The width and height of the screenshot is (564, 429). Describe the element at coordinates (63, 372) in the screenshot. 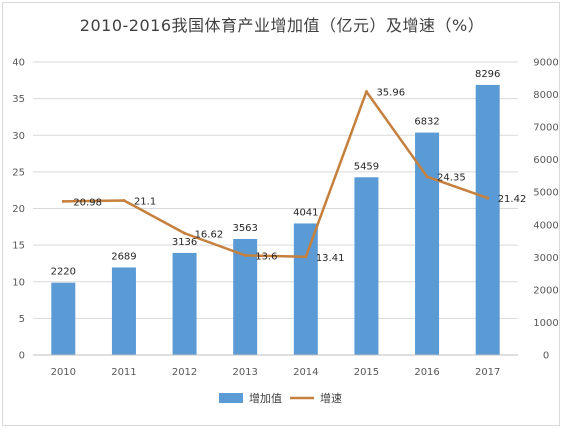

I see `x-tick-label: 2010` at that location.